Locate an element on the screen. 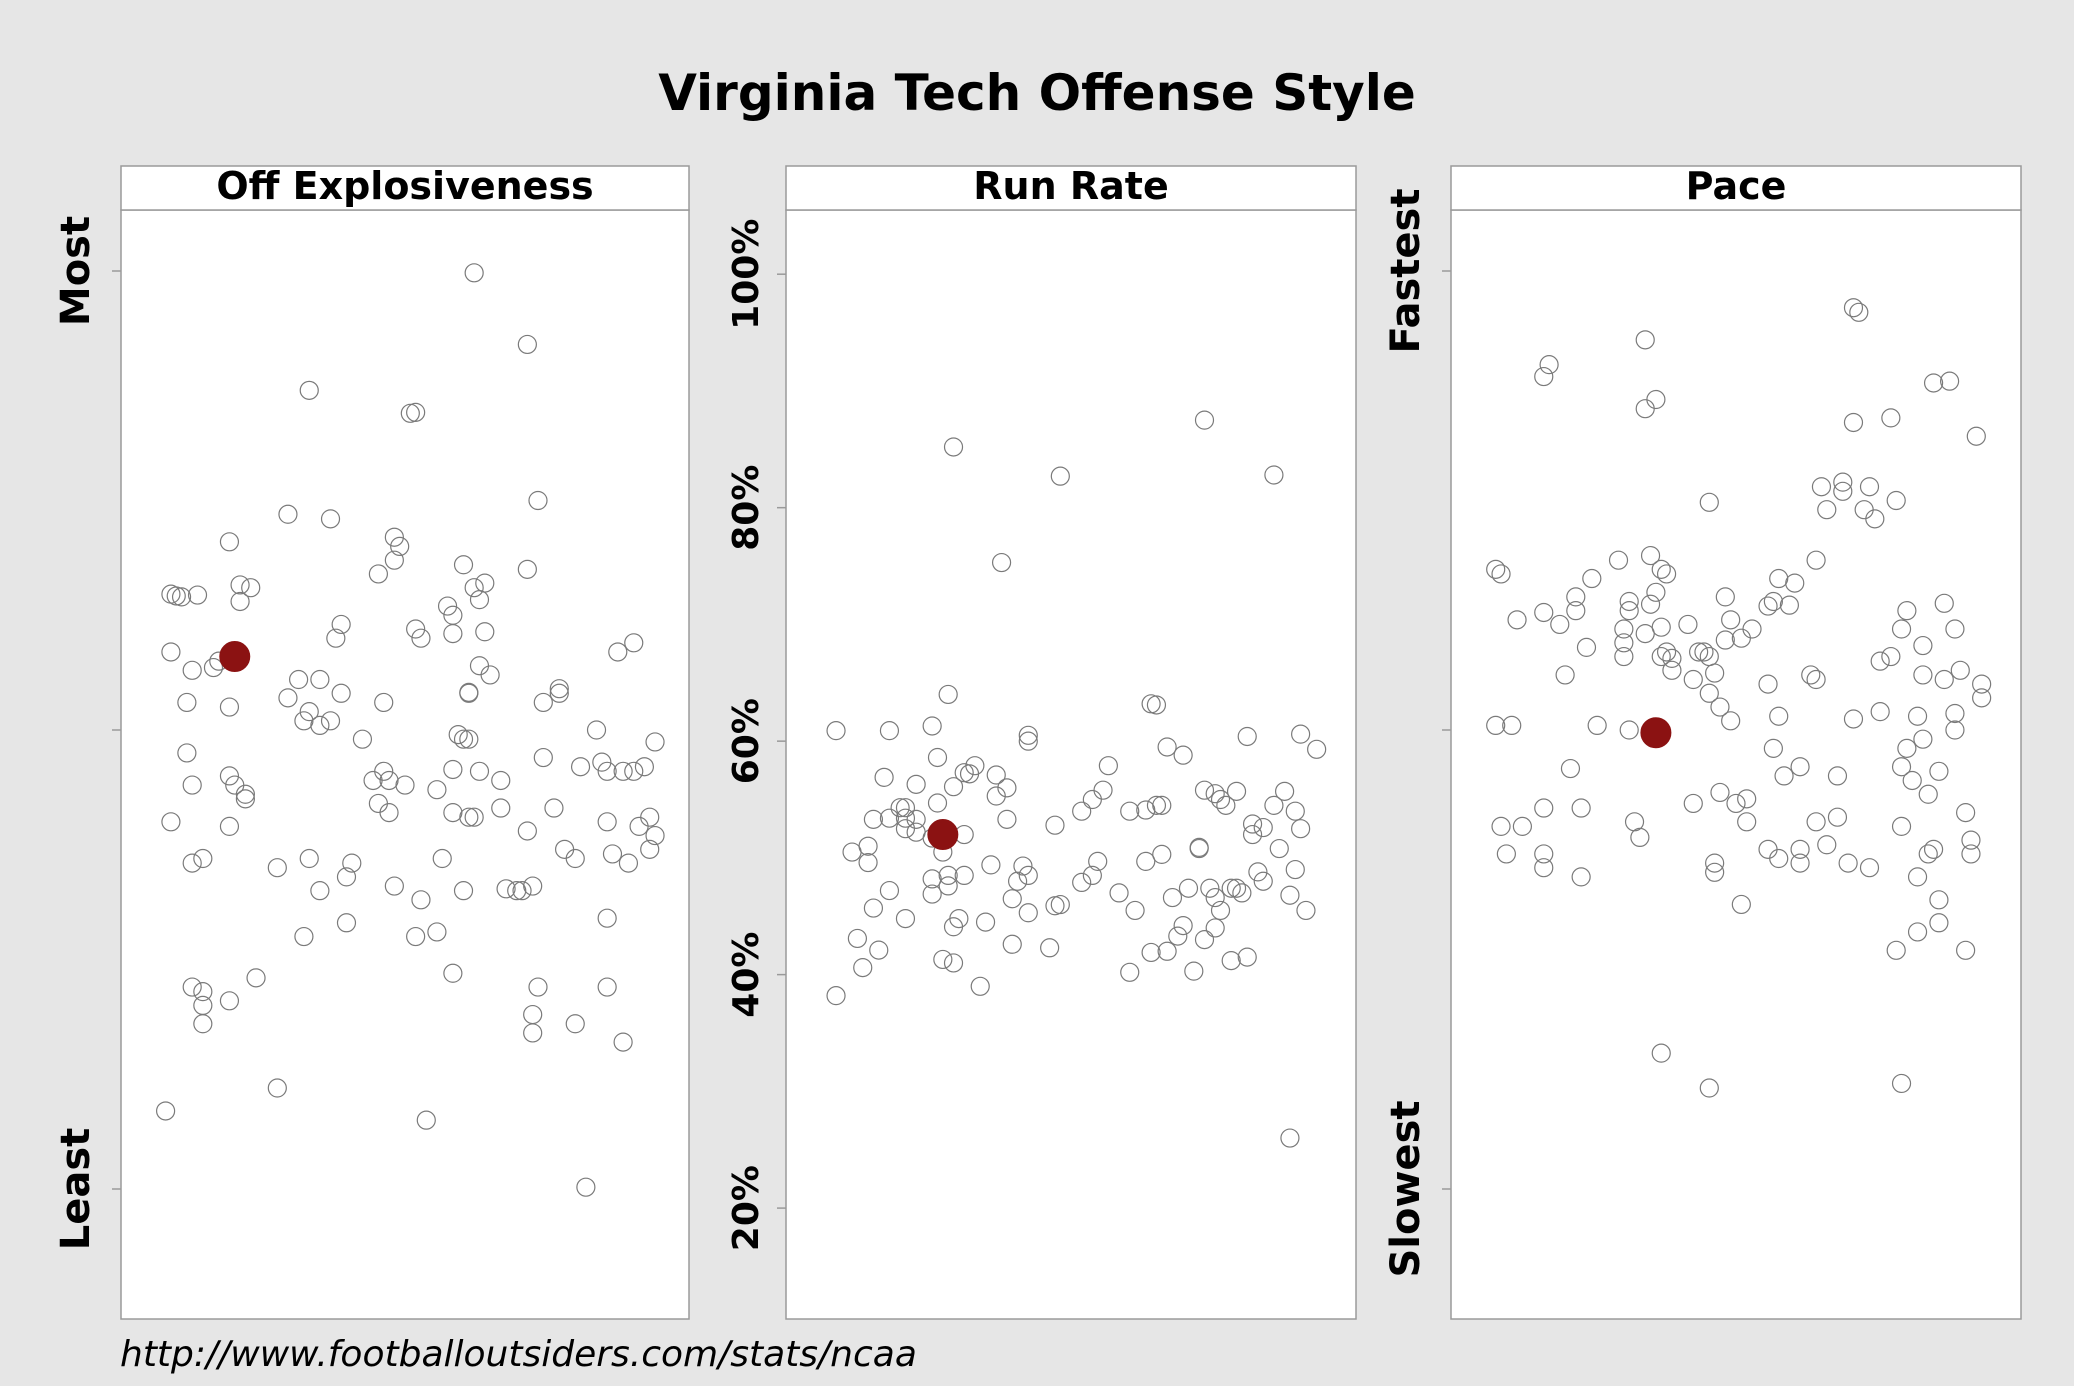  y-tick-label: 20% is located at coordinates (746, 1208).